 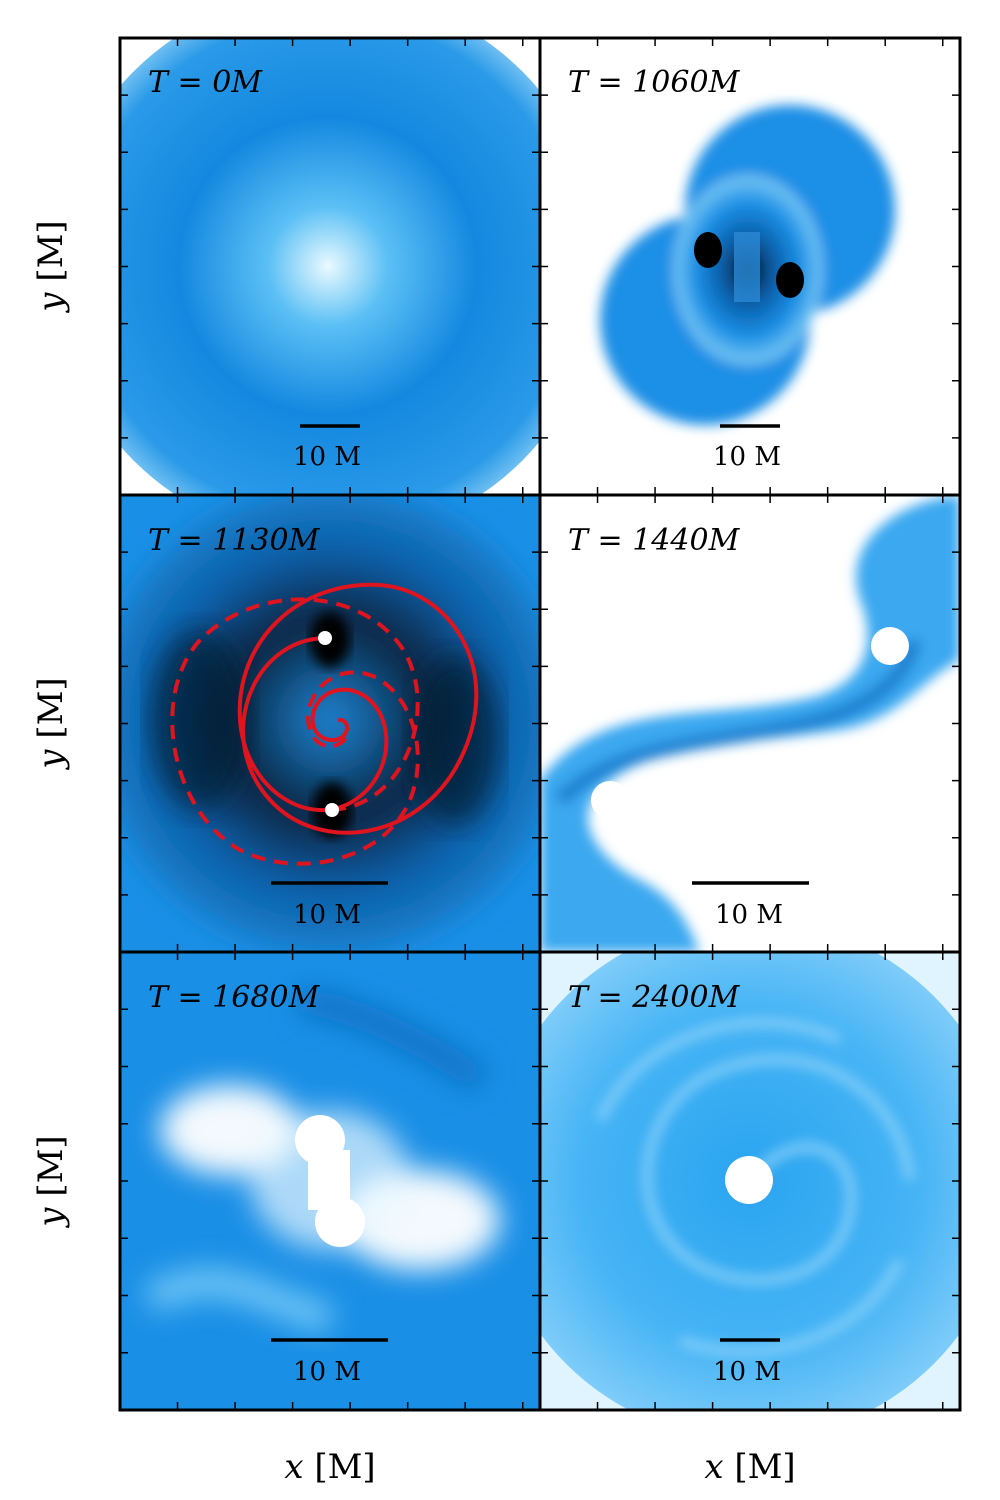 I want to click on panel-t1680, so click(x=330, y=1181).